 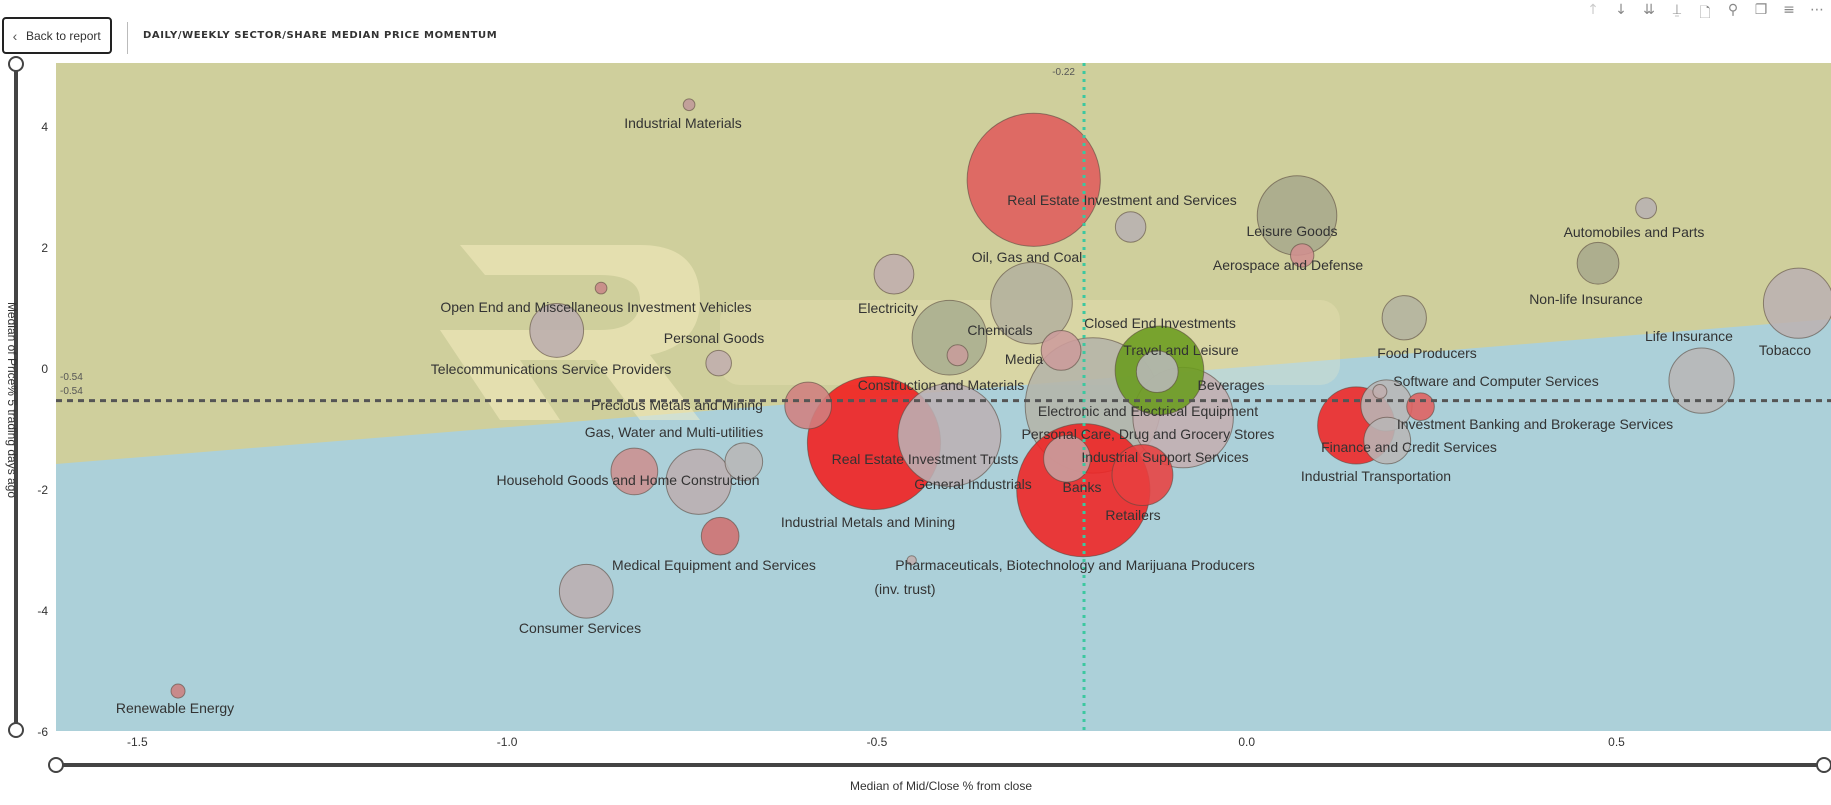 What do you see at coordinates (137, 742) in the screenshot?
I see `x-tick-label: -1.5` at bounding box center [137, 742].